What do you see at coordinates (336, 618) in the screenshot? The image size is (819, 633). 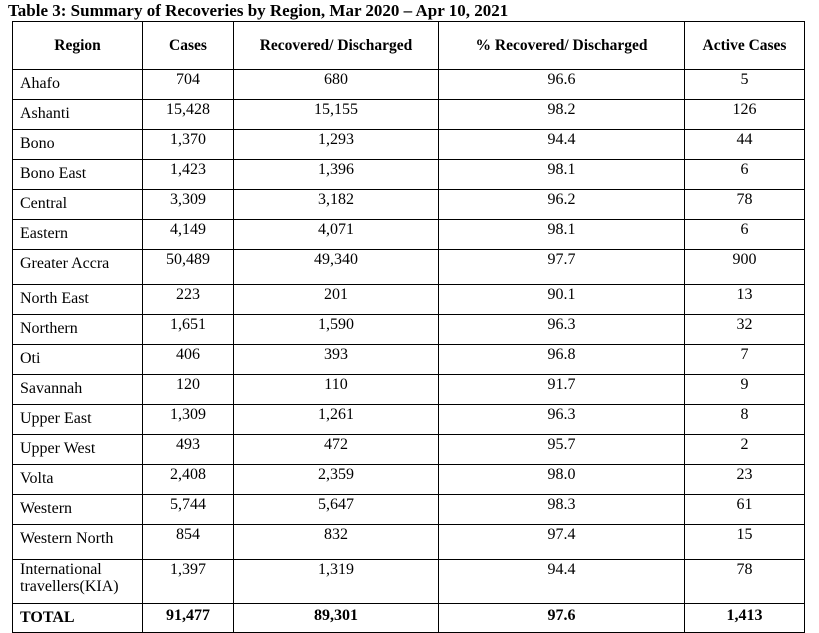 I see `total-recovered-cell: 89,301` at bounding box center [336, 618].